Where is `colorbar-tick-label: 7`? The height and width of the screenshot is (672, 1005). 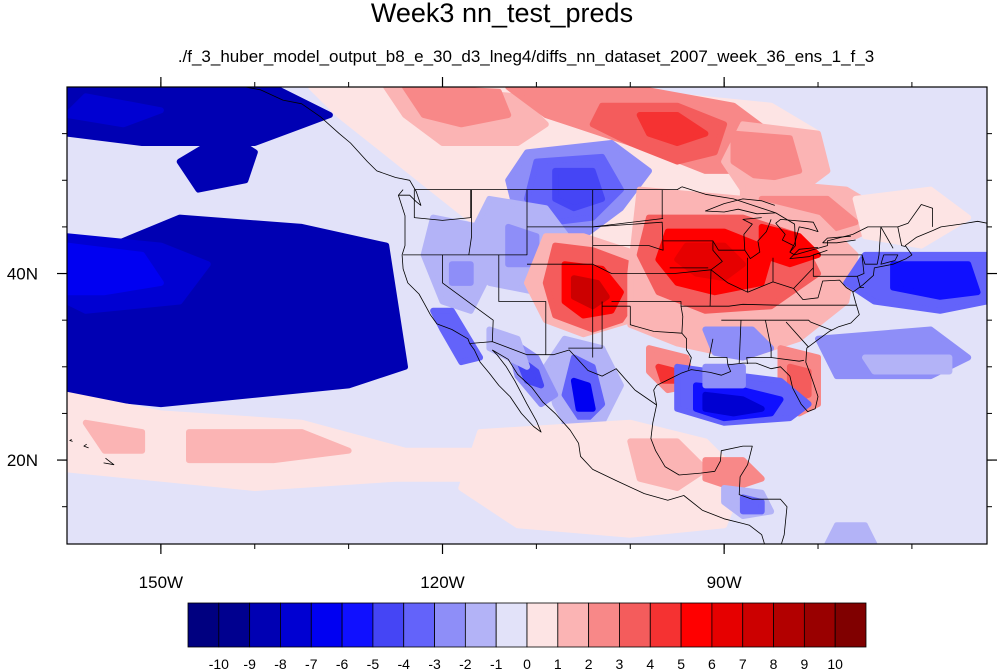 colorbar-tick-label: 7 is located at coordinates (743, 664).